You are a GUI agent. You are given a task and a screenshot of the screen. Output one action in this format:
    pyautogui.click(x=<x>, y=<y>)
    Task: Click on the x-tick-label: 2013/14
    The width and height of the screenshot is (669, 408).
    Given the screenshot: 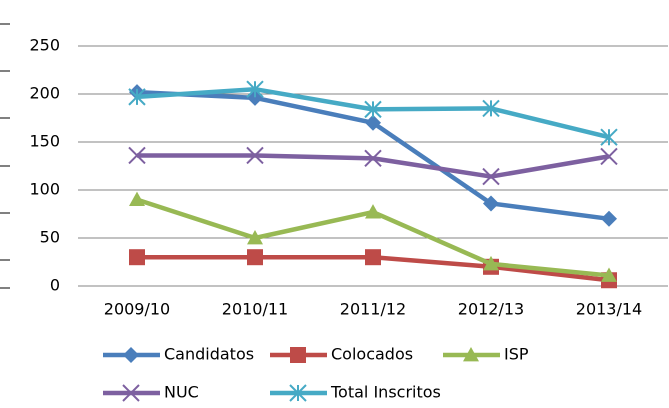 What is the action you would take?
    pyautogui.click(x=609, y=309)
    